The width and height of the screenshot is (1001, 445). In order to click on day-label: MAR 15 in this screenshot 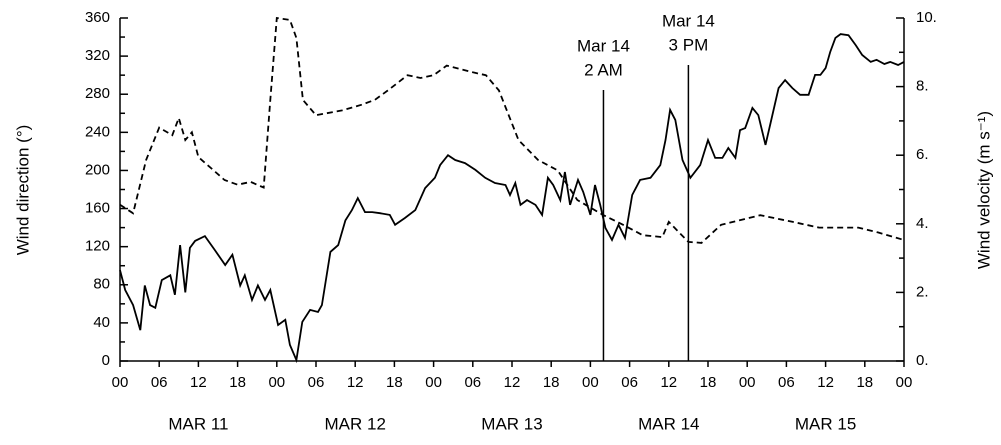, I will do `click(825, 423)`.